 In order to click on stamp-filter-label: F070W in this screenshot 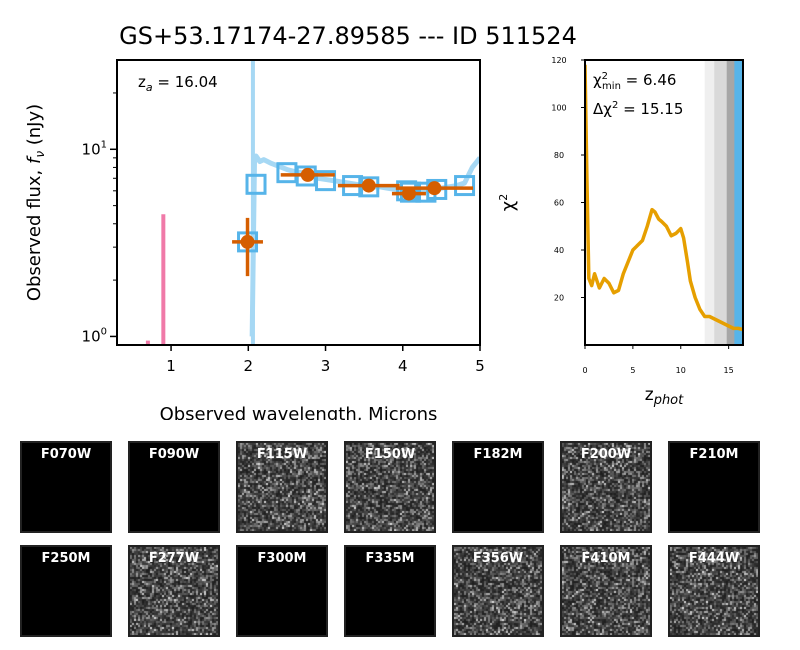, I will do `click(66, 454)`.